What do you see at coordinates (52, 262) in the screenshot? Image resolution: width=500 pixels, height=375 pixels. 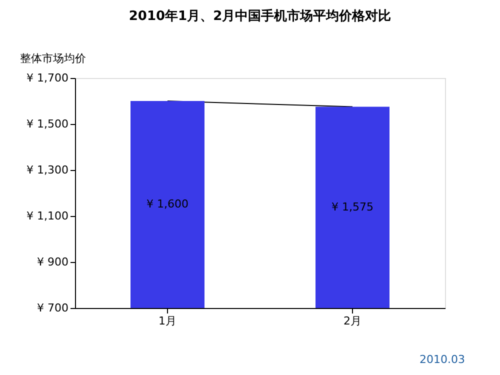 I see `y-tick-label: ¥ 900` at bounding box center [52, 262].